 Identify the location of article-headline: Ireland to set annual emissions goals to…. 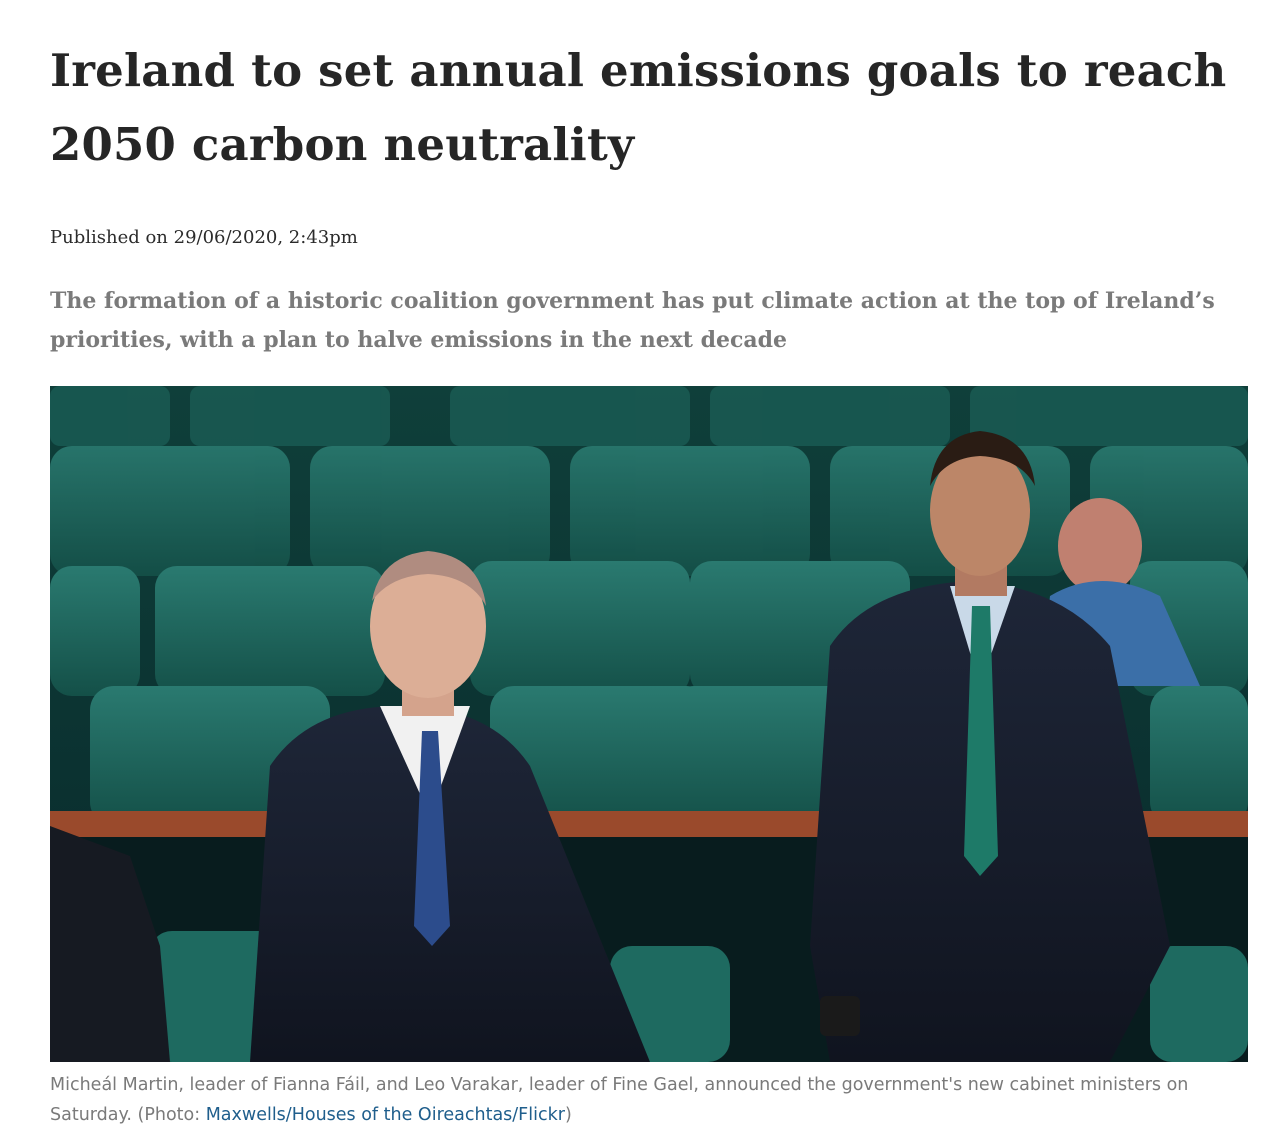
(638, 107).